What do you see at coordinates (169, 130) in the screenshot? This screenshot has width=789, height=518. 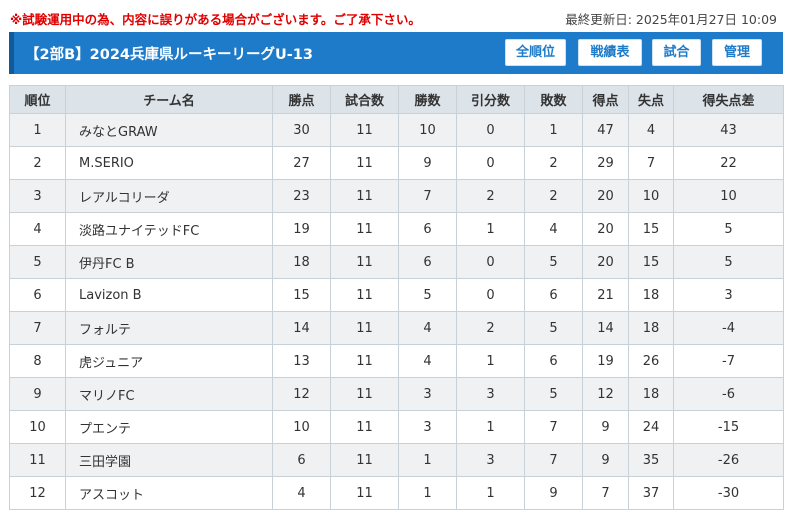 I see `team-name-cell: みなとGRAW` at bounding box center [169, 130].